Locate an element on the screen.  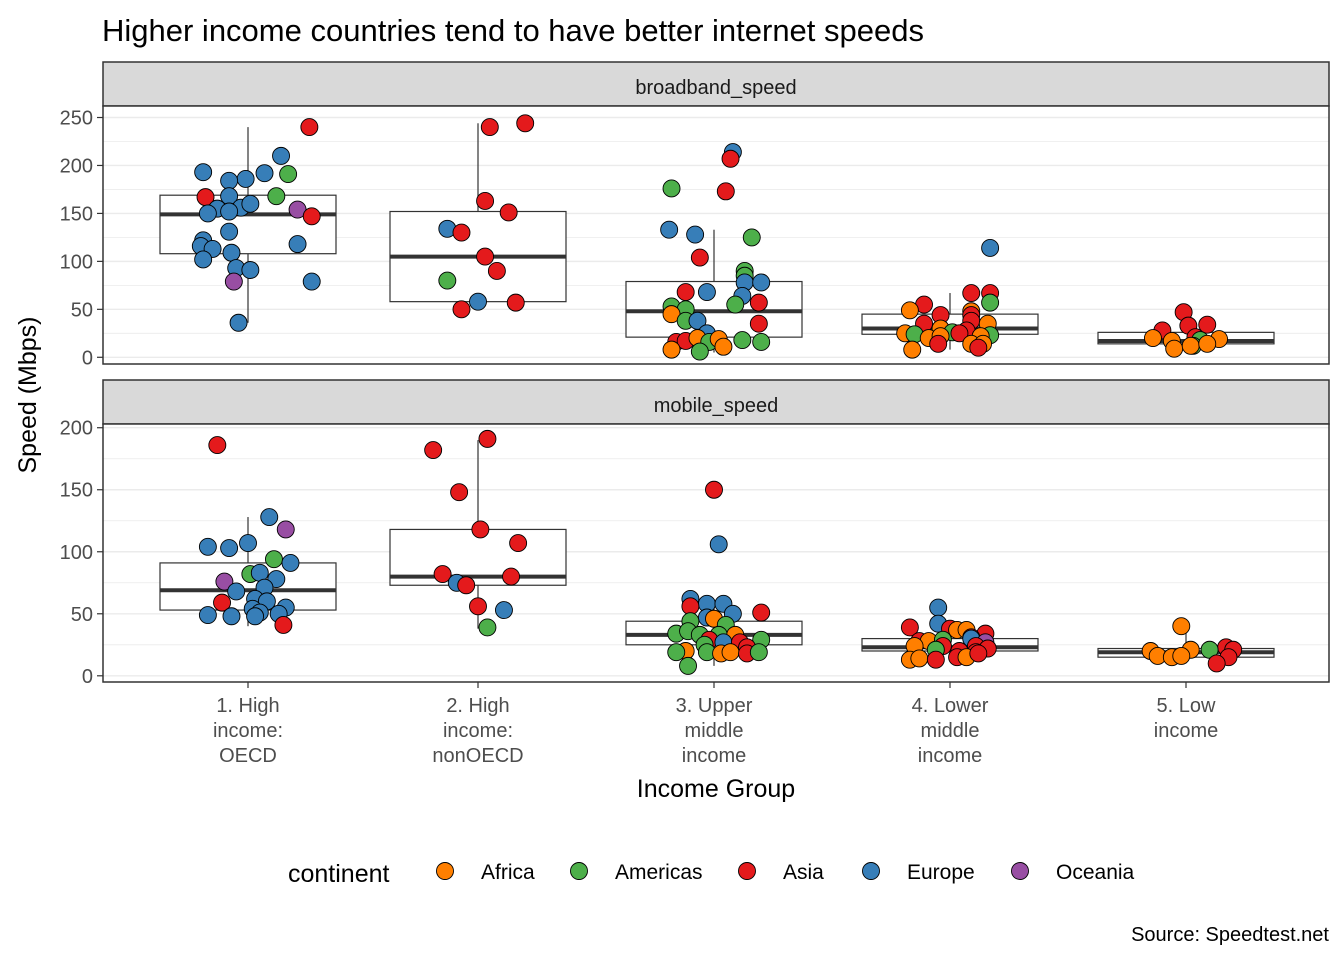
x-tick-label: nonOECD is located at coordinates (477, 756).